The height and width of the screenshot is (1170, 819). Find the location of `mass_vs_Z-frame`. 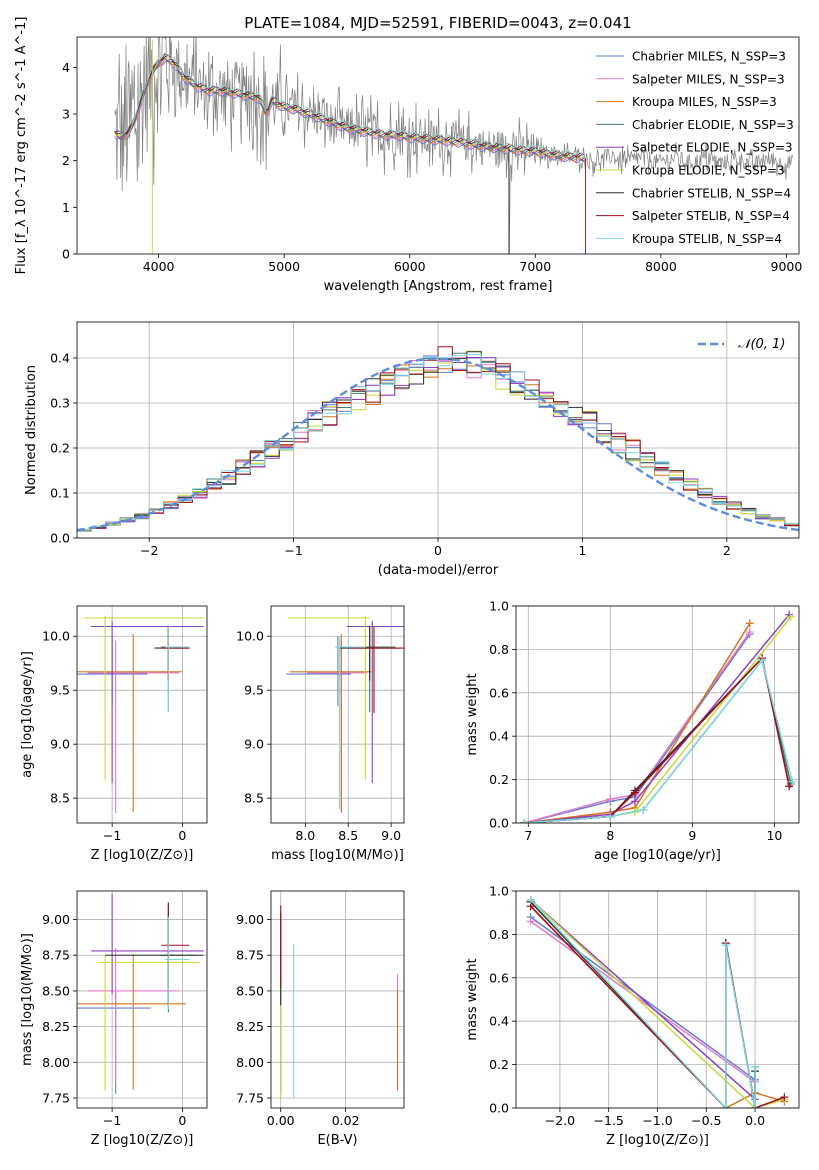

mass_vs_Z-frame is located at coordinates (142, 999).